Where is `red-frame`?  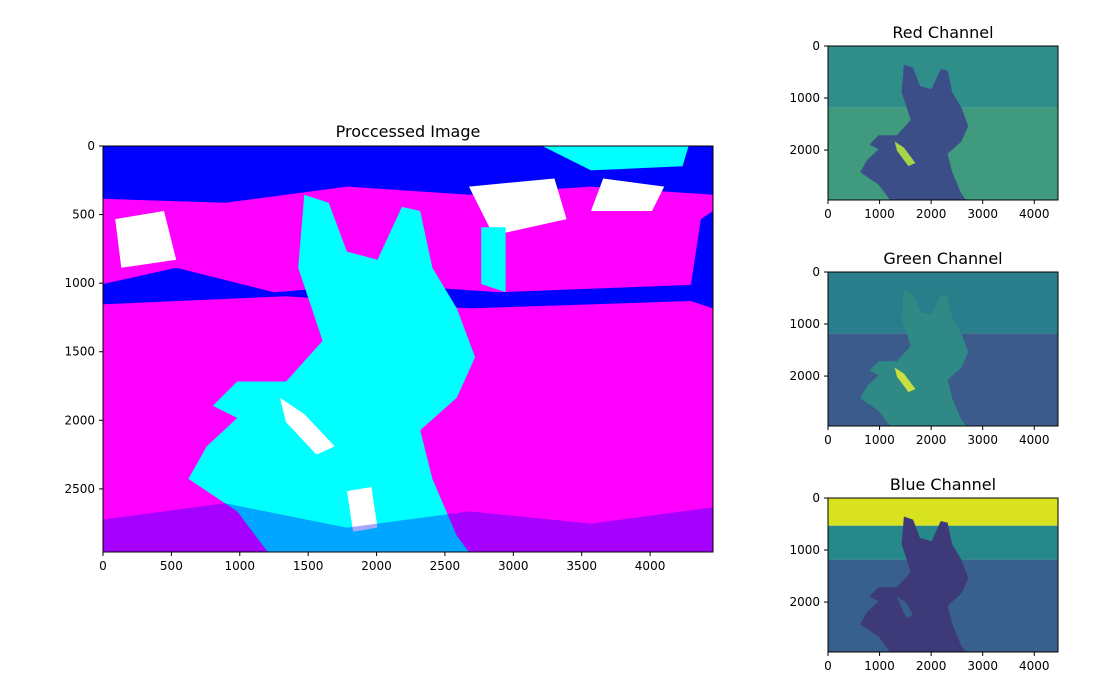 red-frame is located at coordinates (943, 123).